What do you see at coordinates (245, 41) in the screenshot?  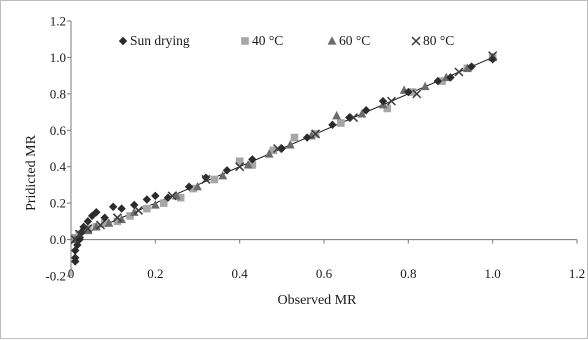 I see `legend-marker-40-c` at bounding box center [245, 41].